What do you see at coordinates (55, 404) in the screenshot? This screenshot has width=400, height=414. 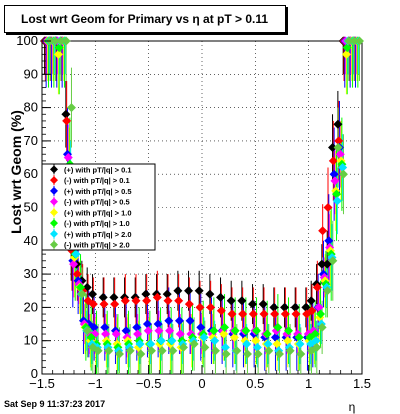 I see `timestamp: Sat Sep 9 11:37:23 2017` at bounding box center [55, 404].